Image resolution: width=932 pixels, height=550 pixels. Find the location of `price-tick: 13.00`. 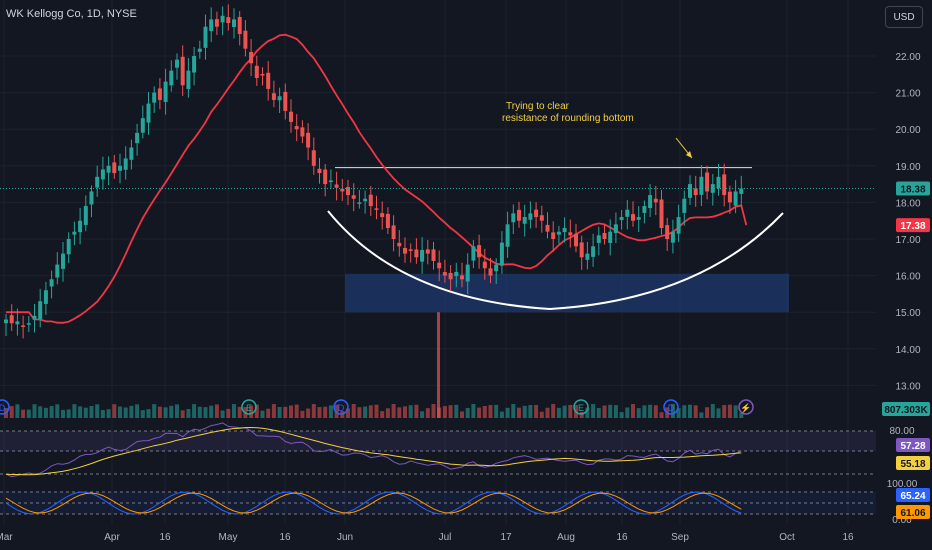

price-tick: 13.00 is located at coordinates (907, 386).